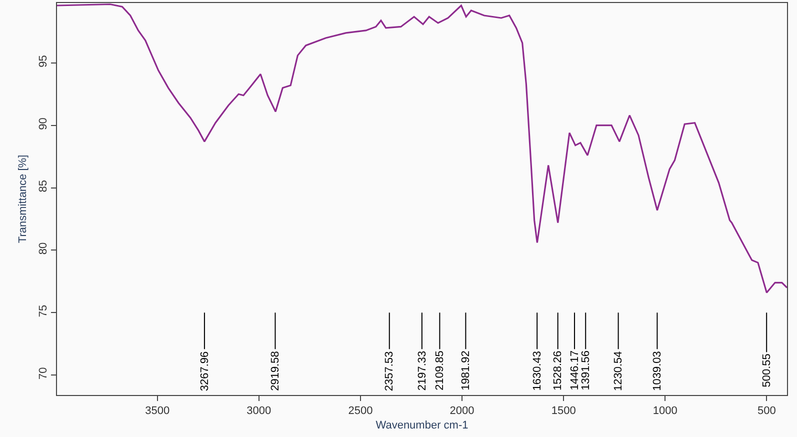  What do you see at coordinates (767, 411) in the screenshot?
I see `x-tick-label: 500` at bounding box center [767, 411].